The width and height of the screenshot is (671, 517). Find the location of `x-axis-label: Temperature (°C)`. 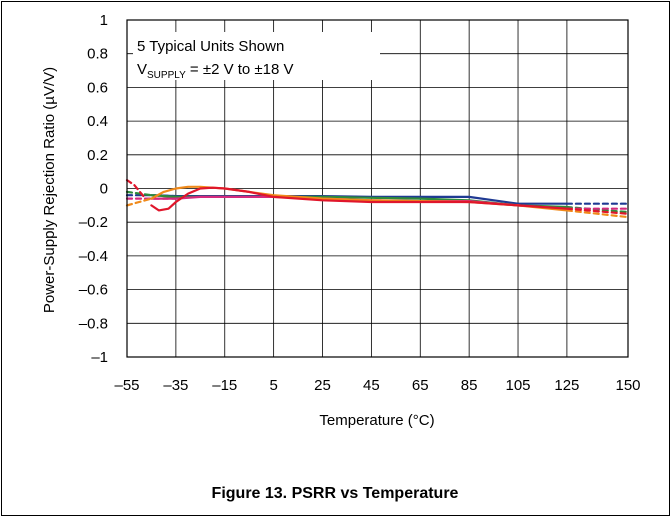

x-axis-label: Temperature (°C) is located at coordinates (376, 420).